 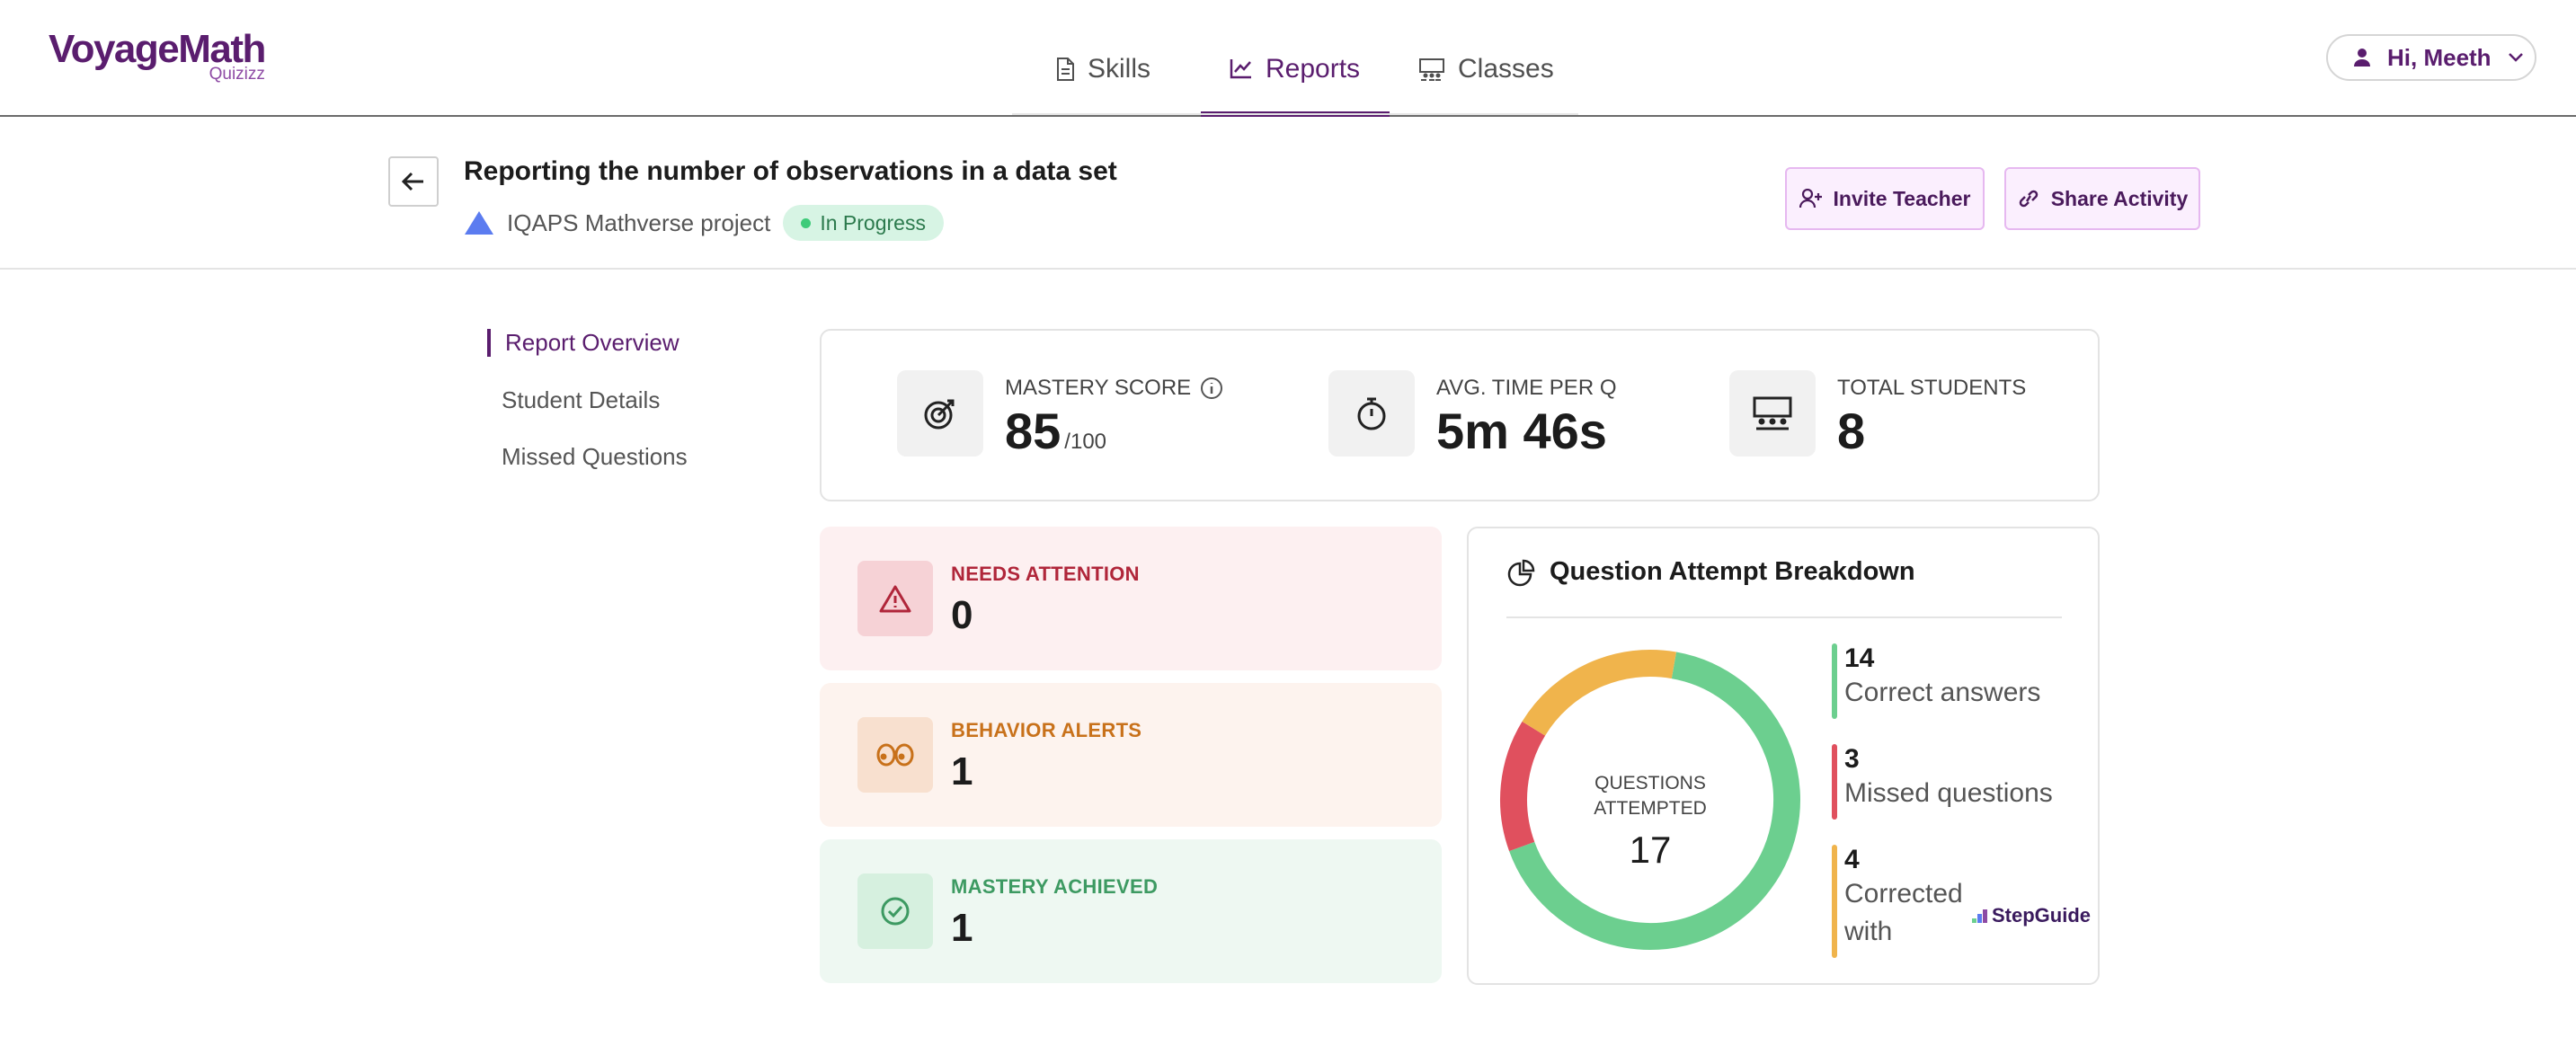 What do you see at coordinates (895, 598) in the screenshot?
I see `warning-icon` at bounding box center [895, 598].